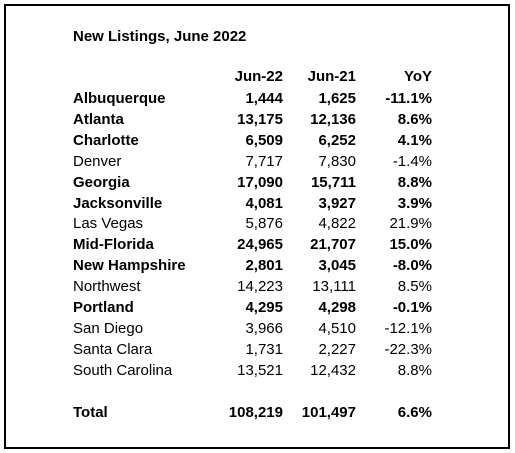 The width and height of the screenshot is (515, 453). I want to click on row-label: Jacksonville, so click(118, 203).